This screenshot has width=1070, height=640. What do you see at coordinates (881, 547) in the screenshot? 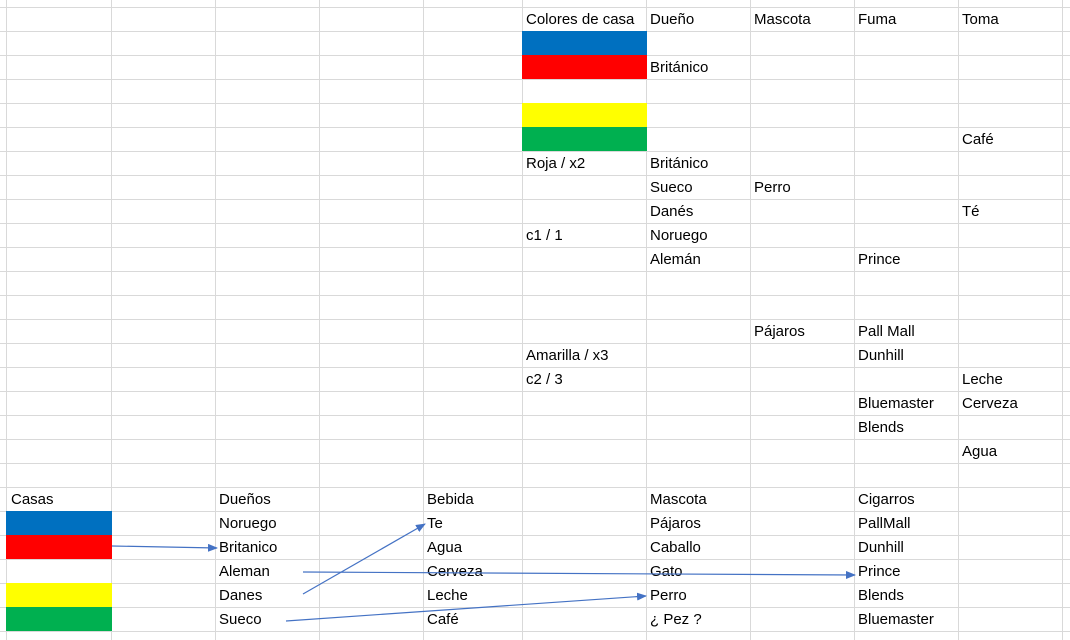
I see `cigar-cell: Dunhill` at bounding box center [881, 547].